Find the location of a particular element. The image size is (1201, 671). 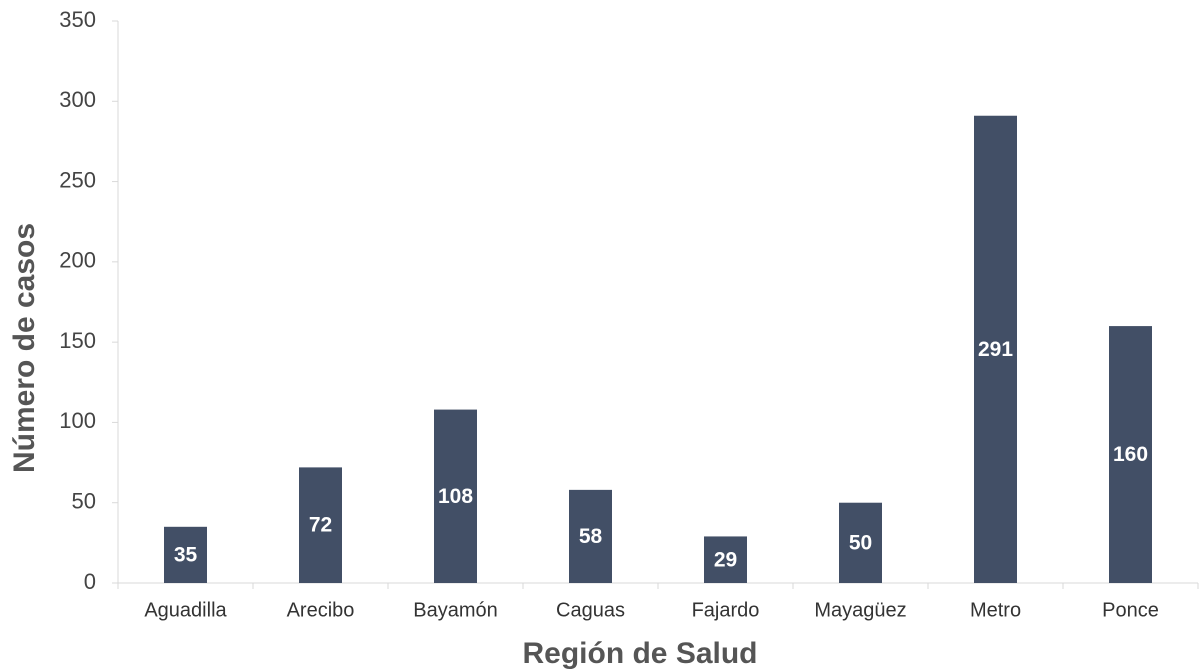

y-tick-label: 150 is located at coordinates (77, 340).